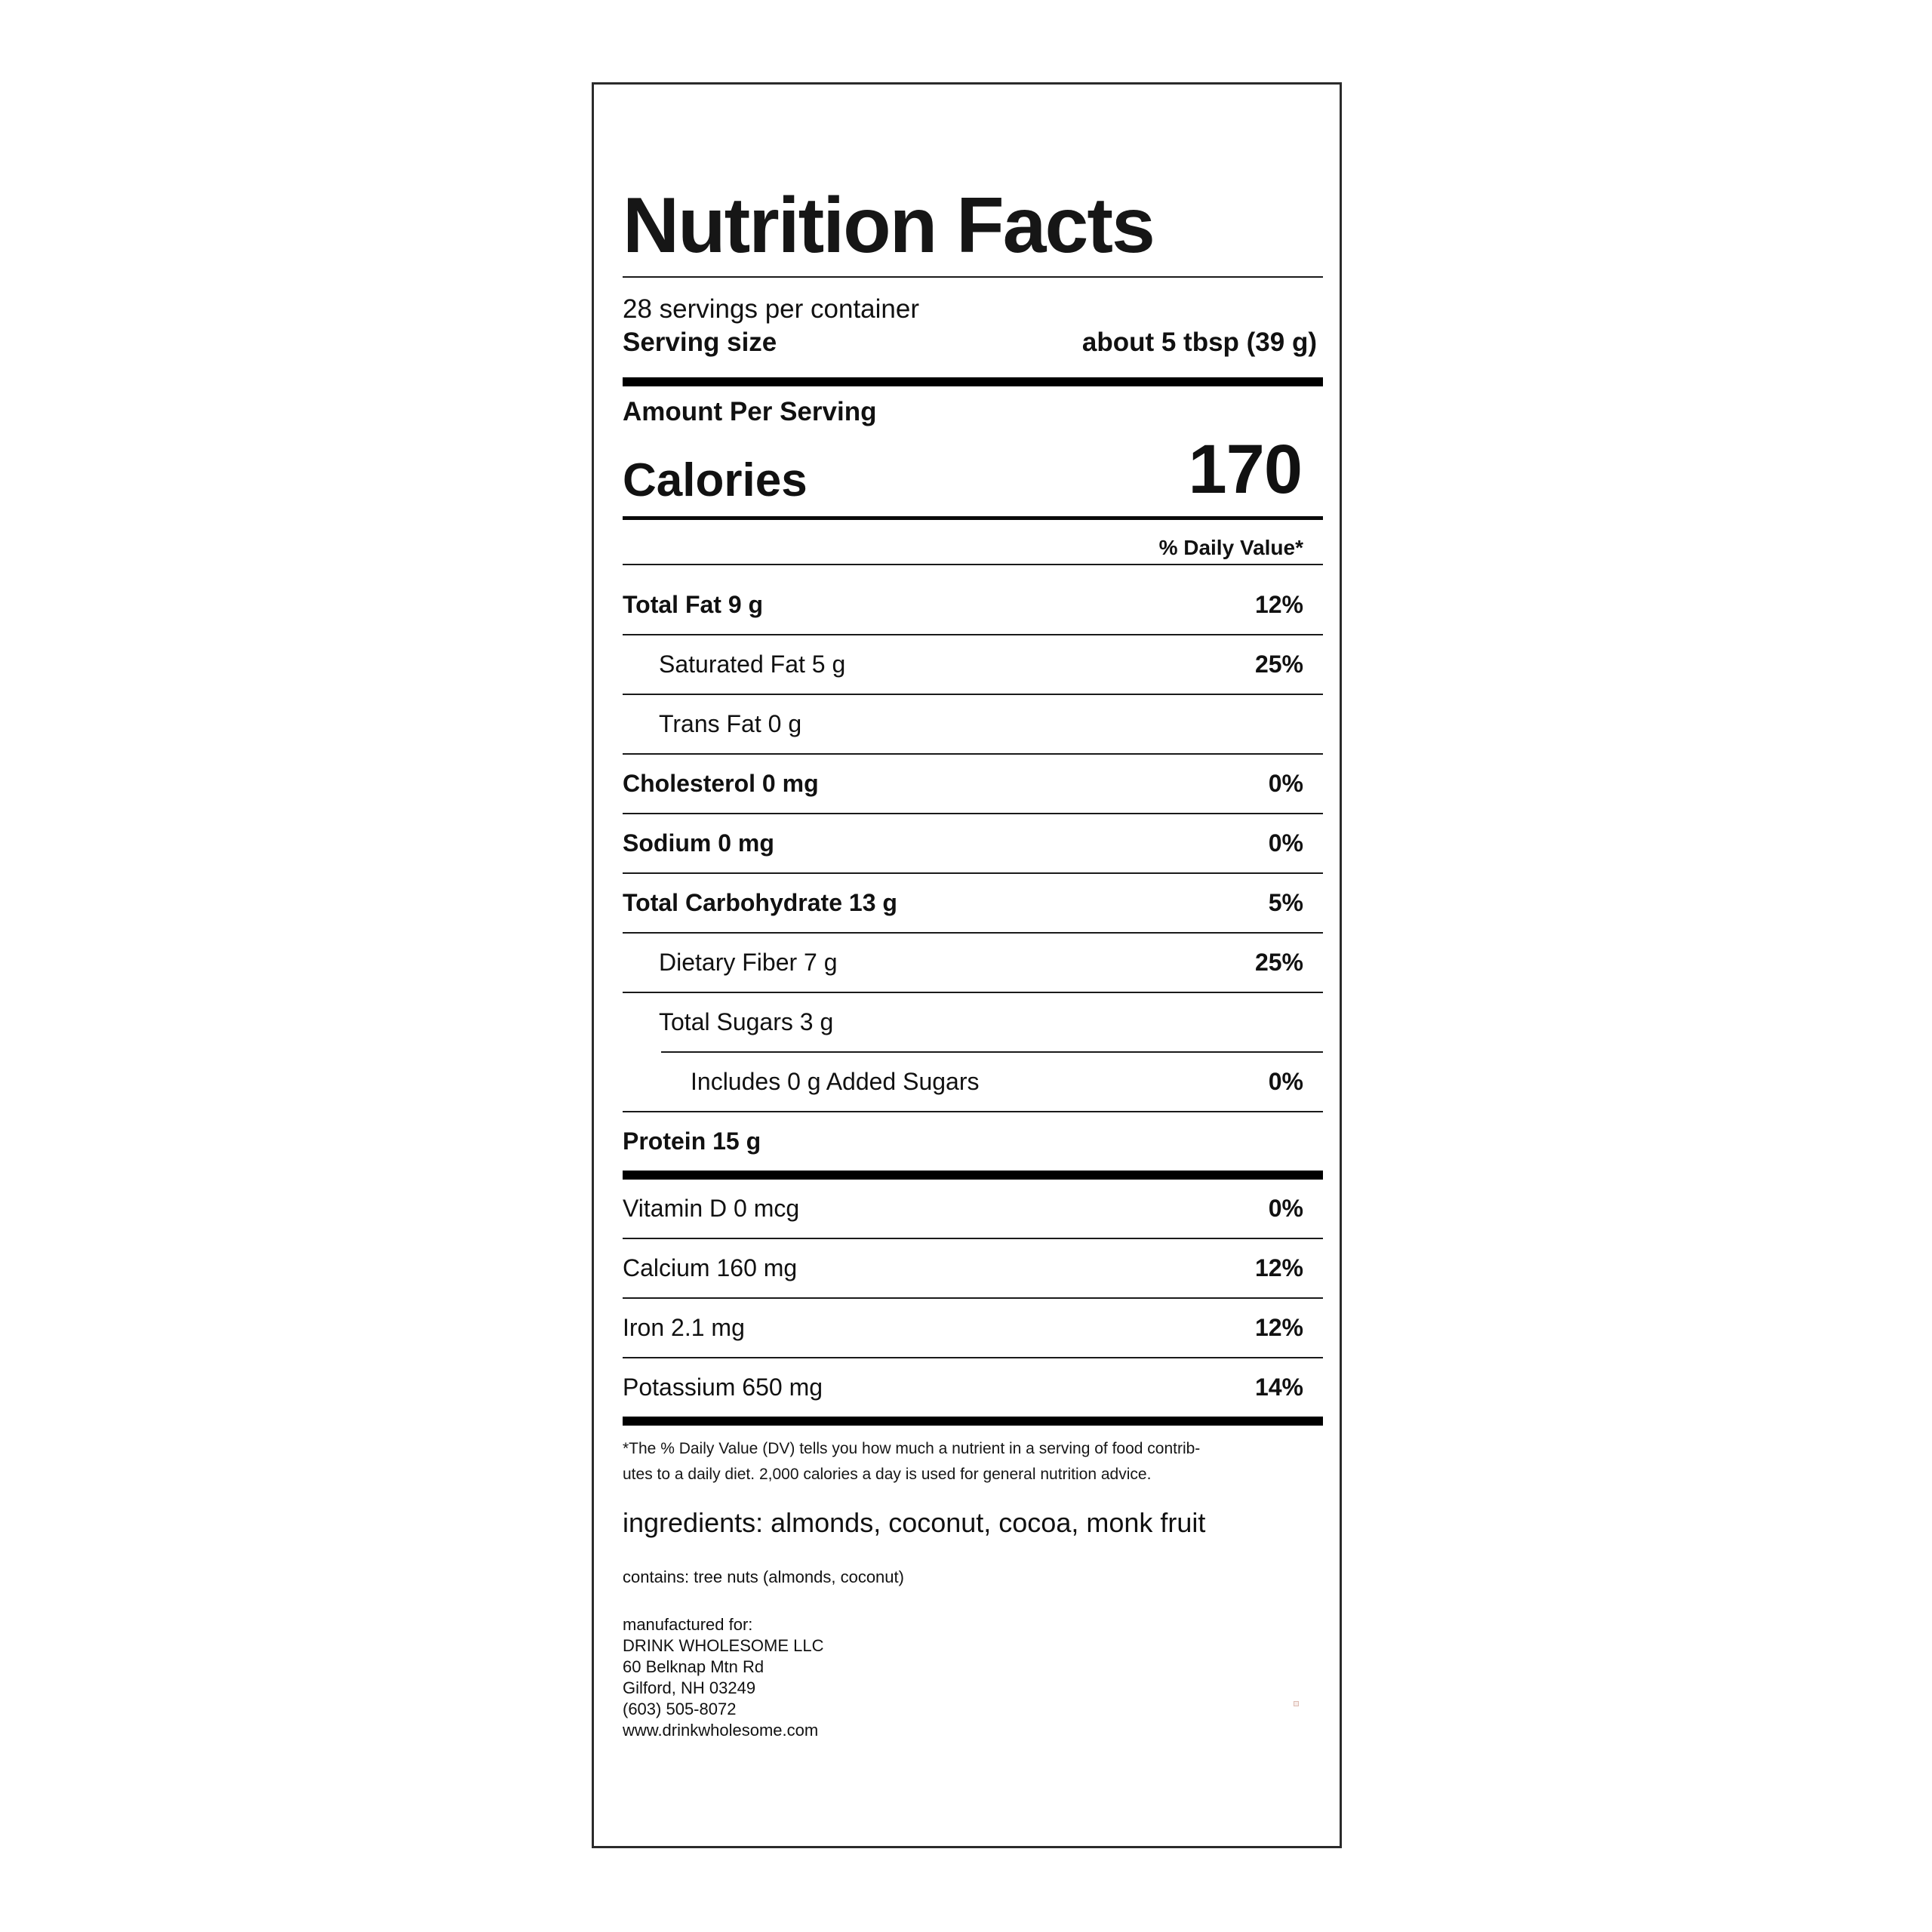 The image size is (1932, 1932). I want to click on calories-value: 170, so click(1245, 469).